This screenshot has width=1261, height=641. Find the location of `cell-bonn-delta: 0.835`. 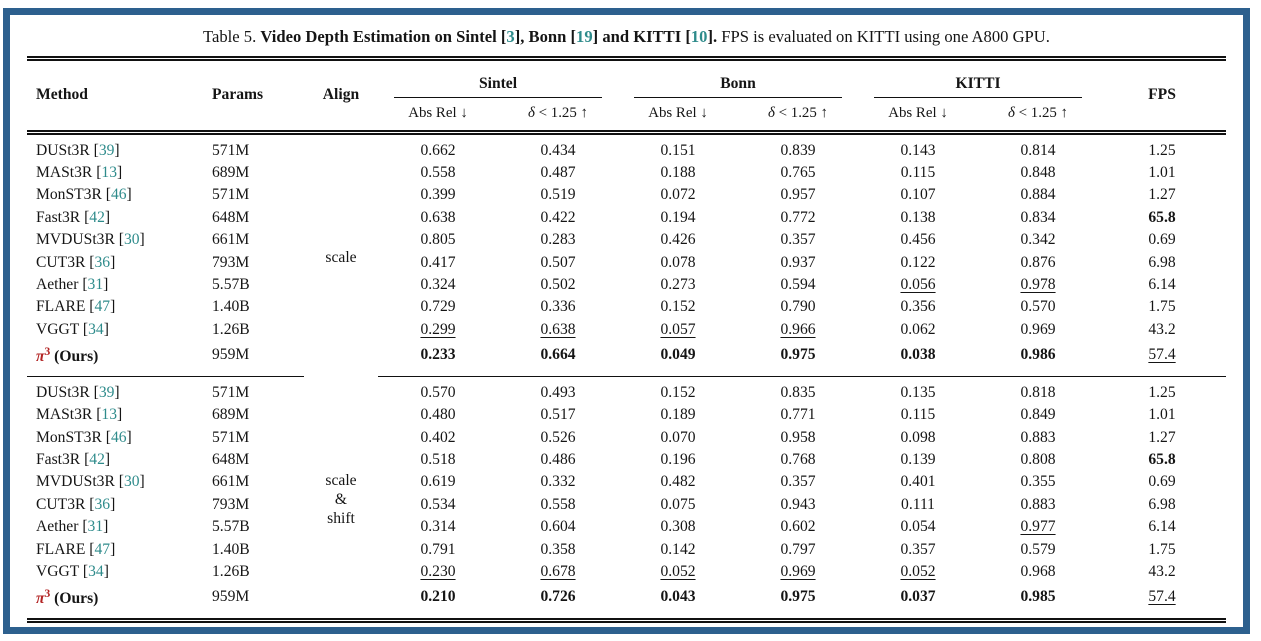

cell-bonn-delta: 0.835 is located at coordinates (798, 392).